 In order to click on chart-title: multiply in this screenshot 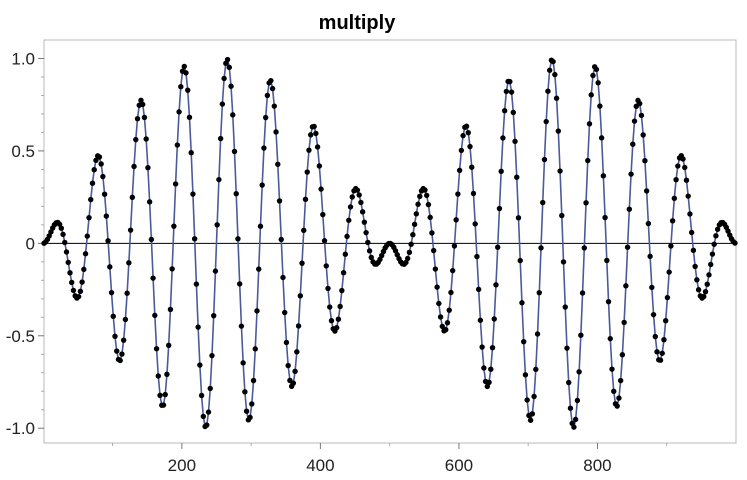, I will do `click(358, 23)`.